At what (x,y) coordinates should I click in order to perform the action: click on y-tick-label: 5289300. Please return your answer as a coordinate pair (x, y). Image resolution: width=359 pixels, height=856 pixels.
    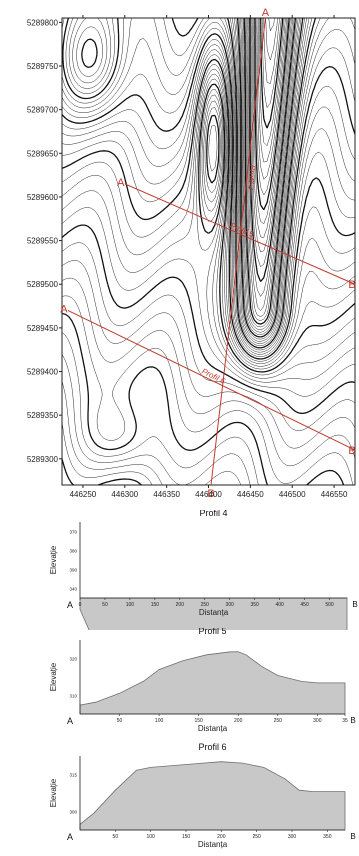
    Looking at the image, I should click on (43, 459).